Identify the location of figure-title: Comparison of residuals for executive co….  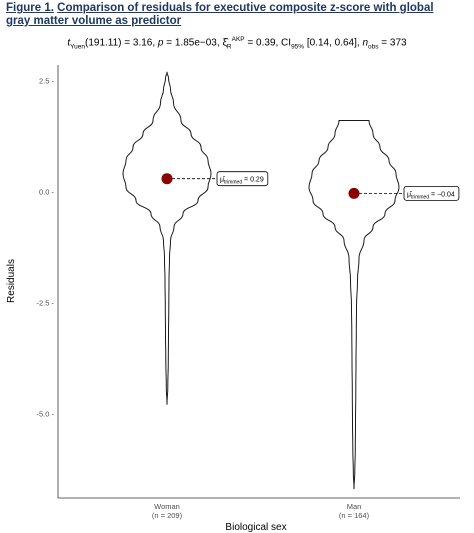
(220, 14).